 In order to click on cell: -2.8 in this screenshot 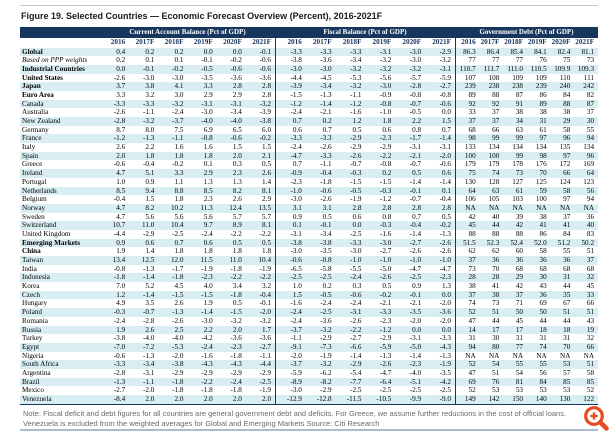, I will do `click(148, 320)`.